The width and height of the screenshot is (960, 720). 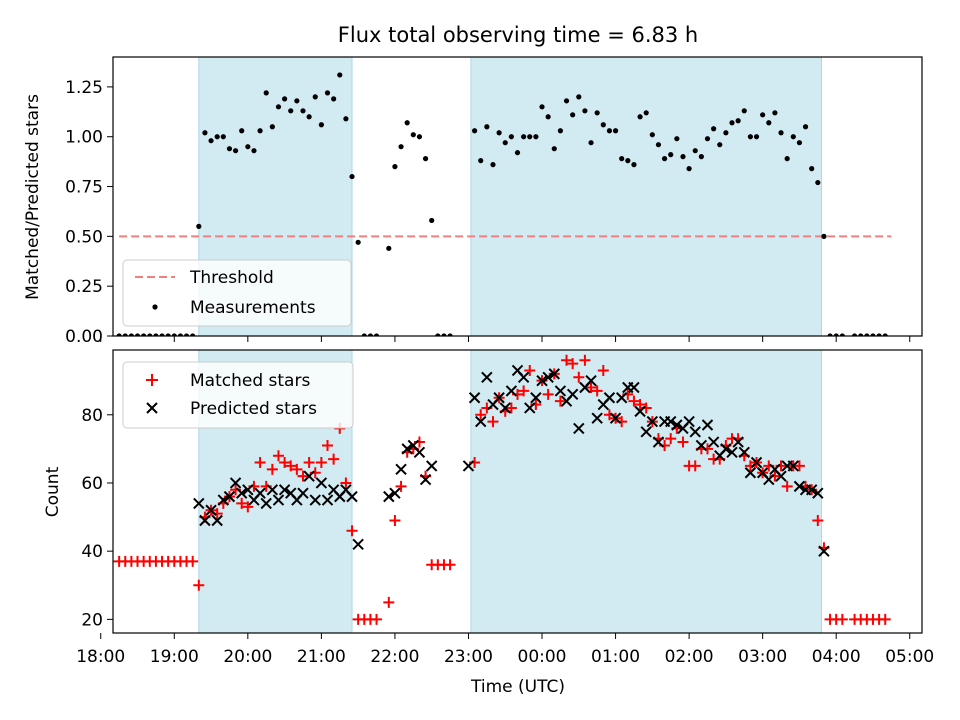 What do you see at coordinates (615, 657) in the screenshot?
I see `bottom-xtick-label: 01:00` at bounding box center [615, 657].